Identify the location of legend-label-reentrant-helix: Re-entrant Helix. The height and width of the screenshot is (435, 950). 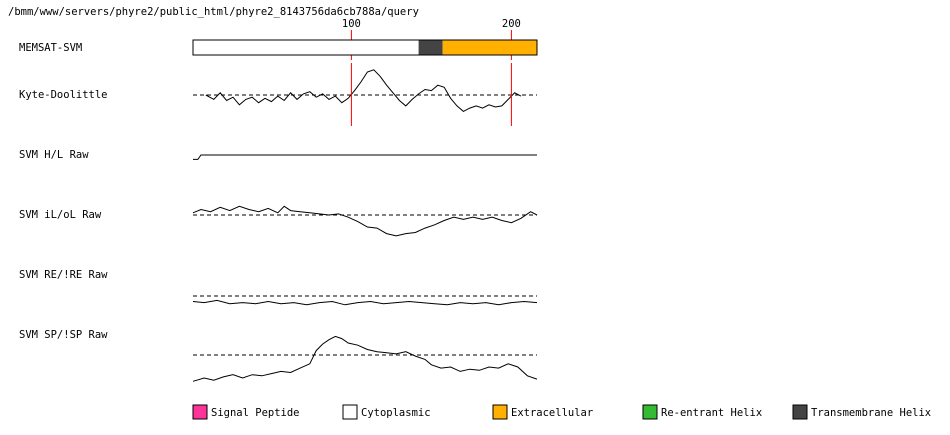
(711, 413).